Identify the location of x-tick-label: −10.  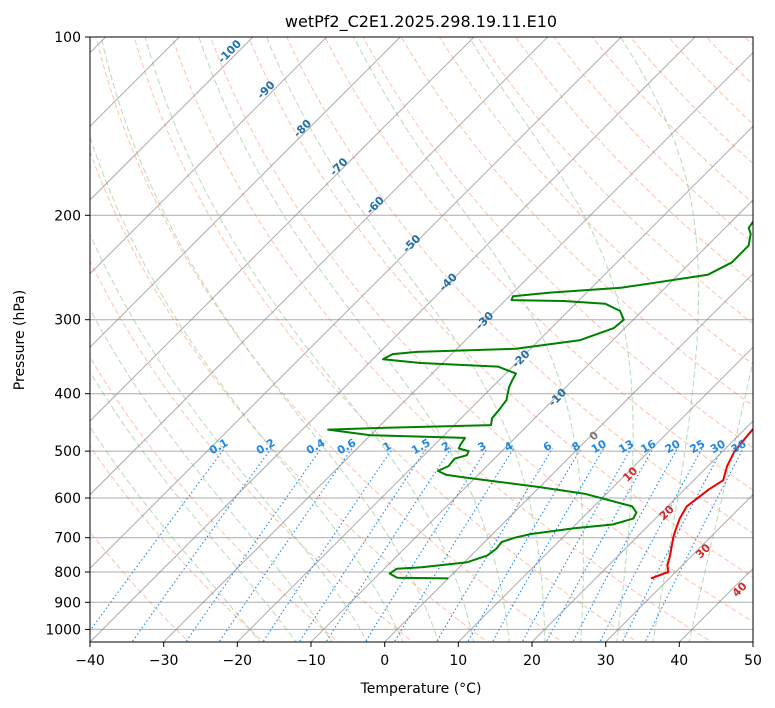
(311, 661).